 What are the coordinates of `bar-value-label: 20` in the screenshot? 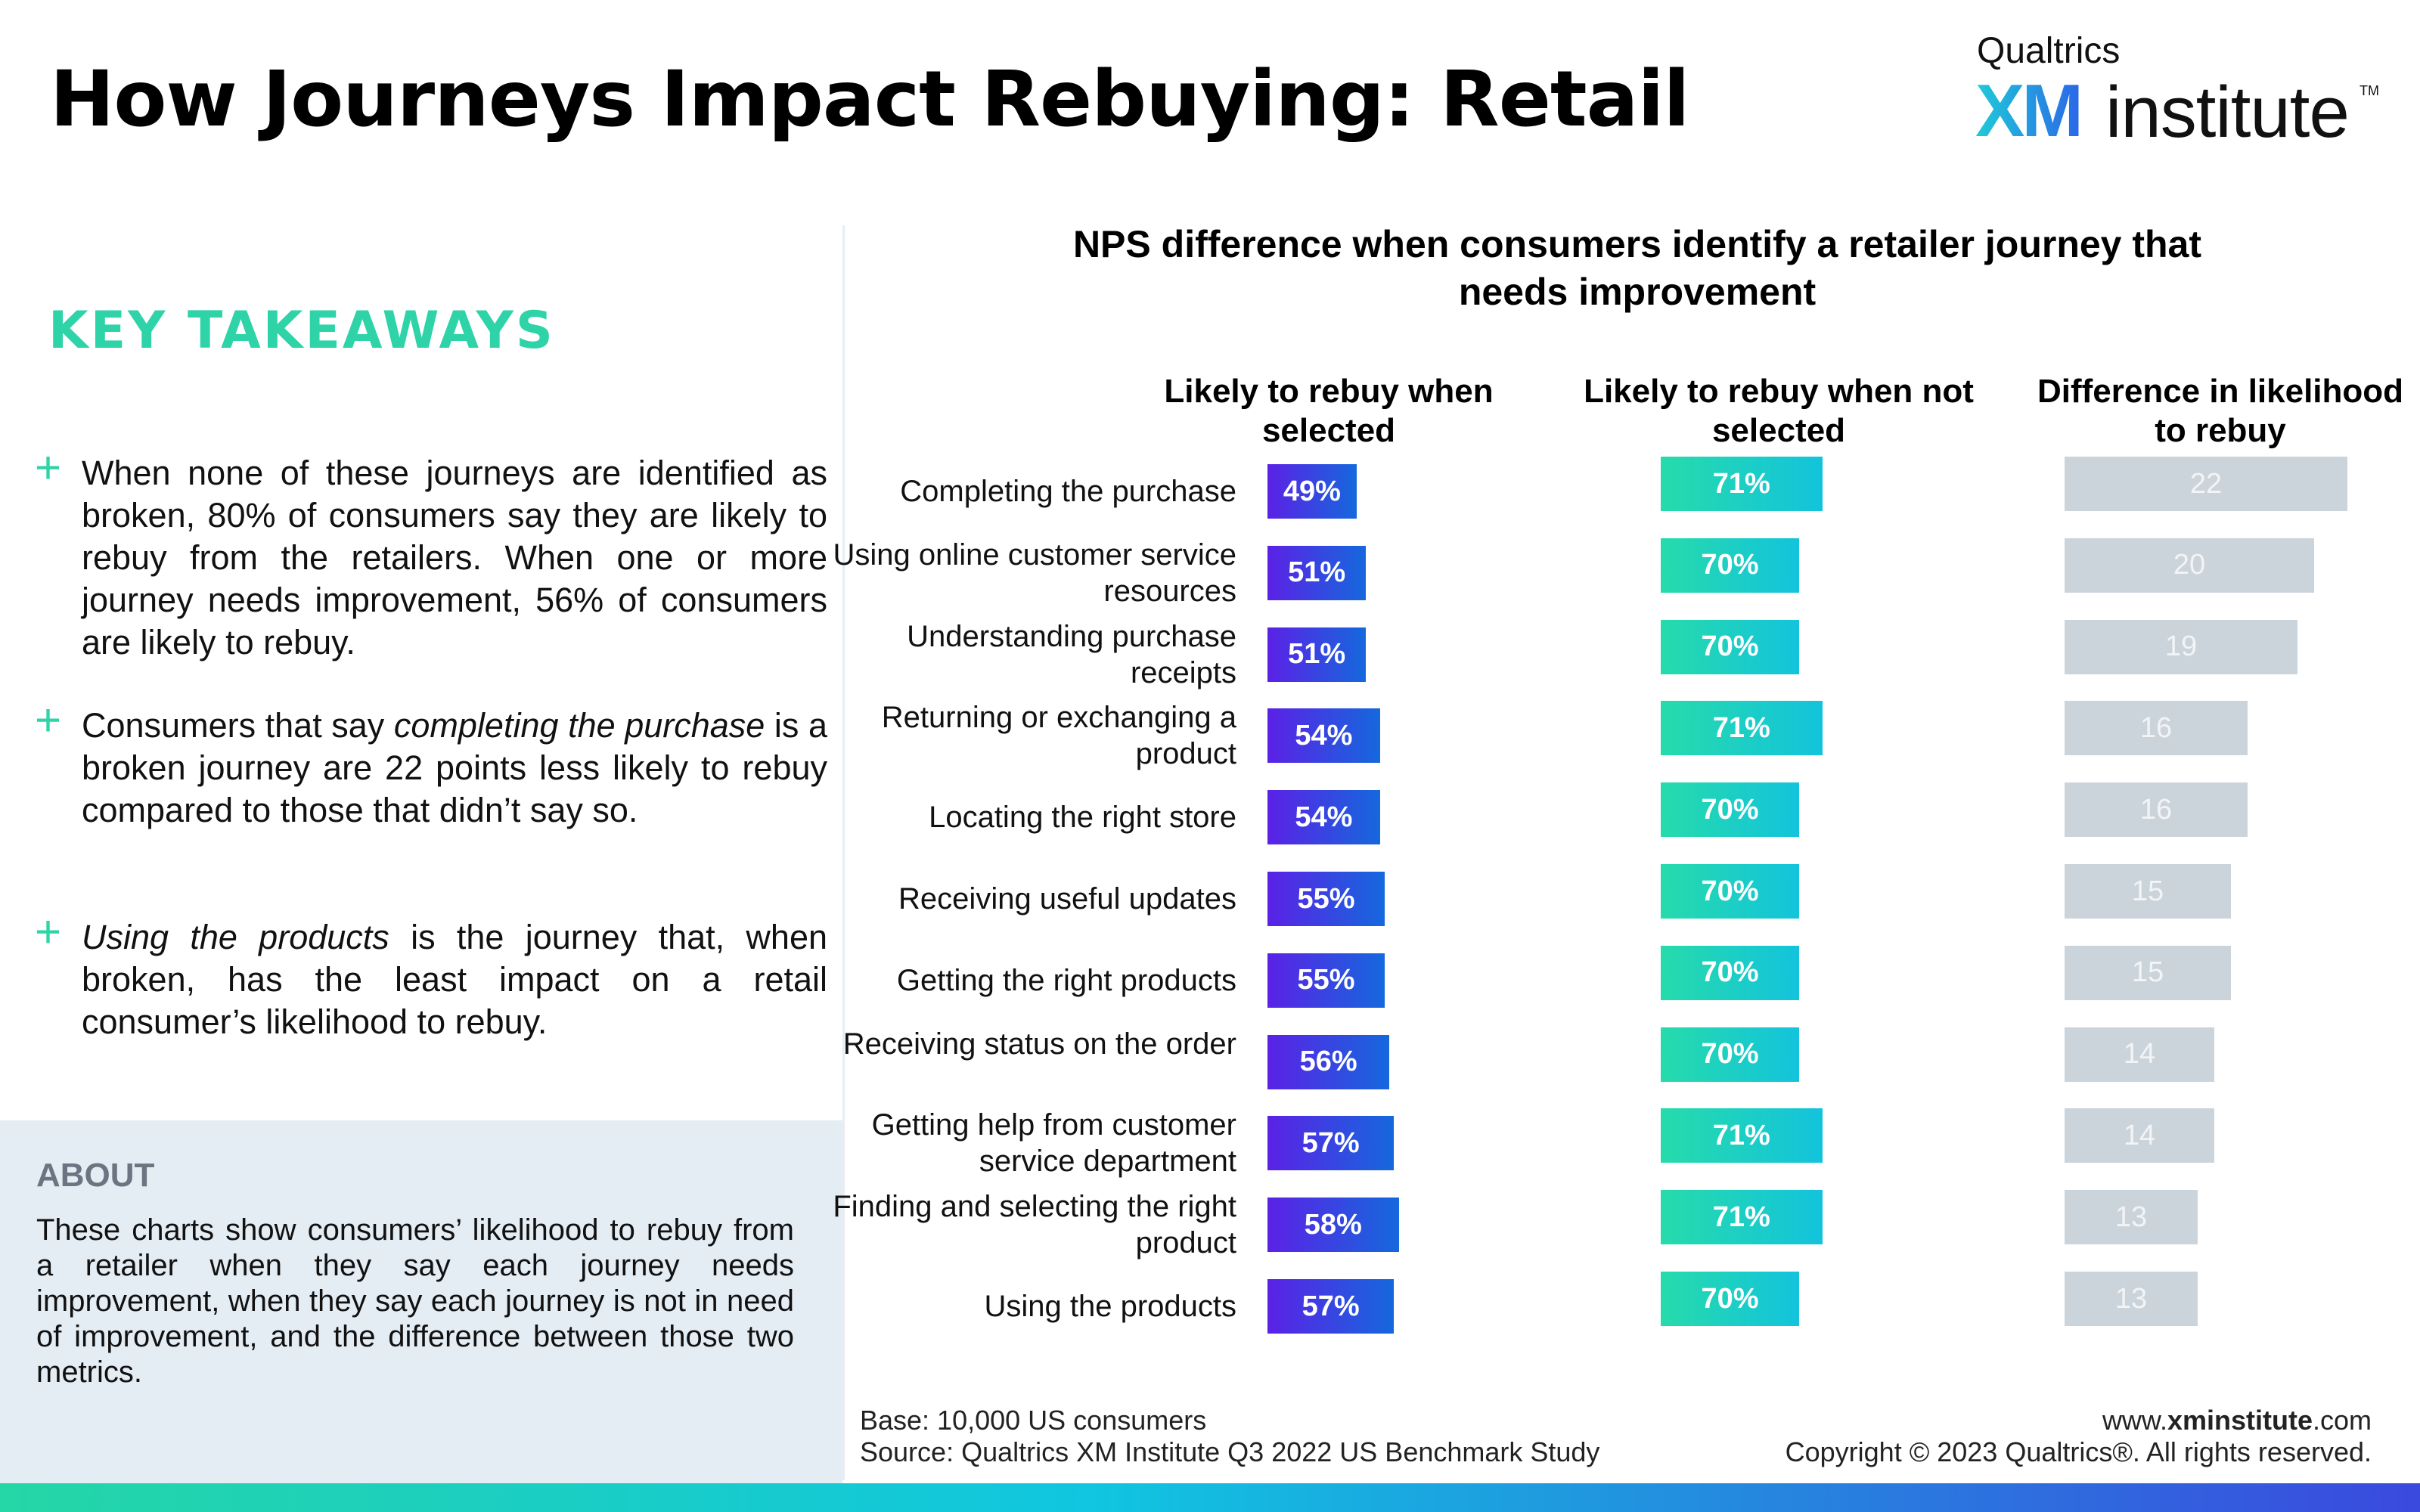 It's located at (2189, 565).